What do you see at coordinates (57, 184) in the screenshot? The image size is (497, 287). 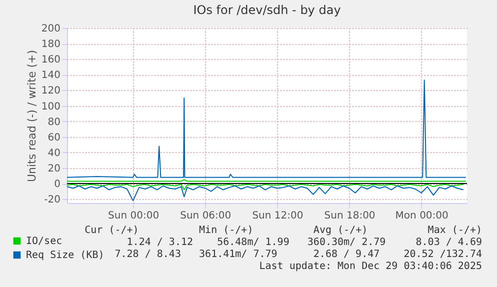 I see `y-tick-label: 0` at bounding box center [57, 184].